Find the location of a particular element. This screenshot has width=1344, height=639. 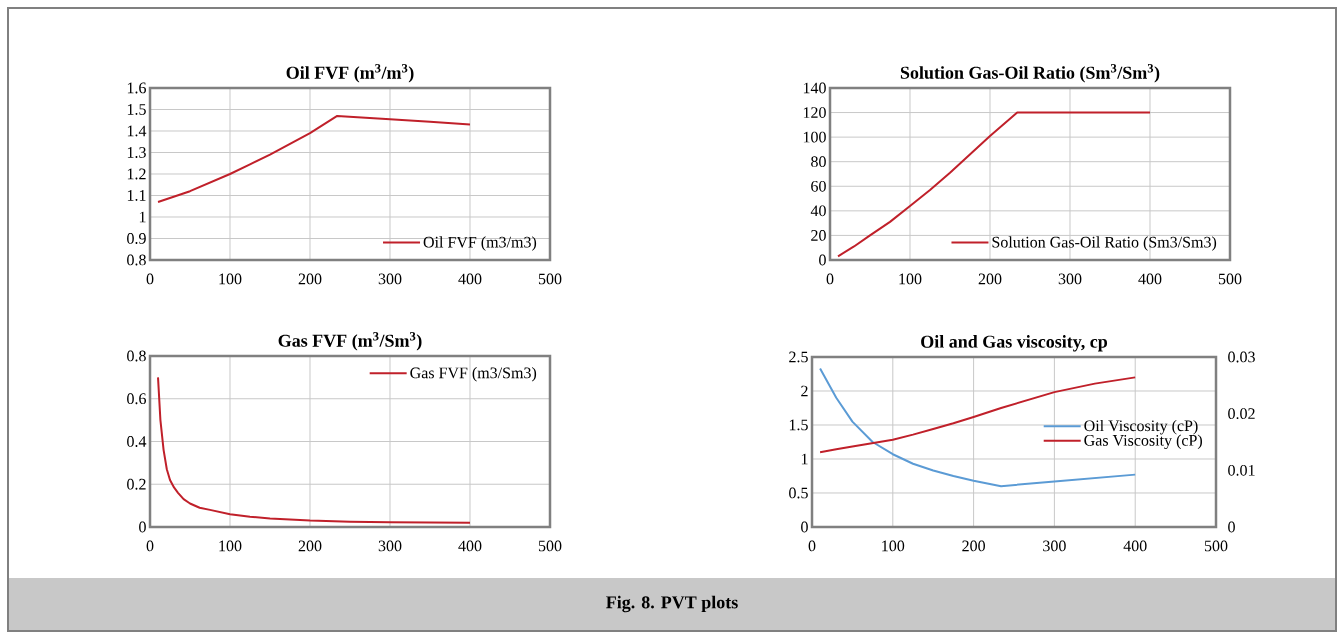

y-tick-label: 0.6 is located at coordinates (137, 399).